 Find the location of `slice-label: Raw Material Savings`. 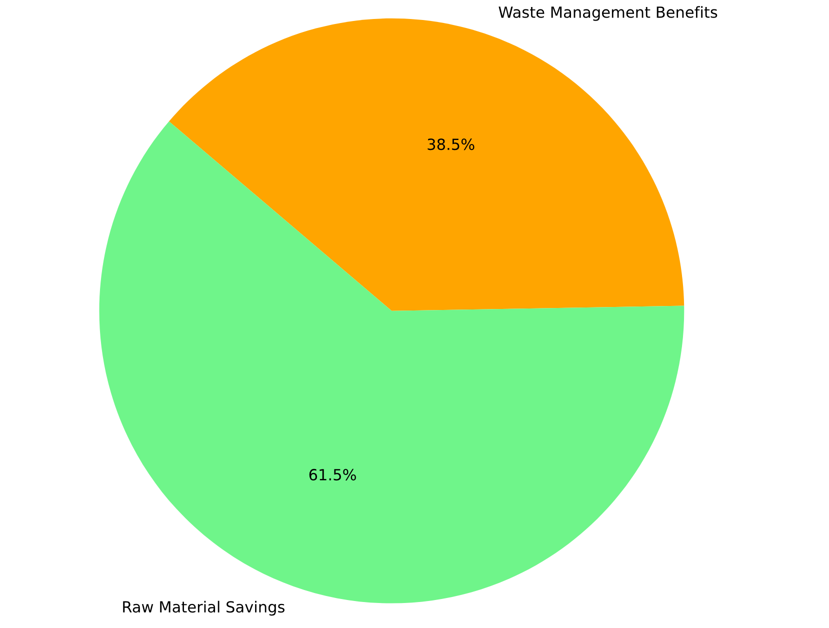

slice-label: Raw Material Savings is located at coordinates (203, 608).